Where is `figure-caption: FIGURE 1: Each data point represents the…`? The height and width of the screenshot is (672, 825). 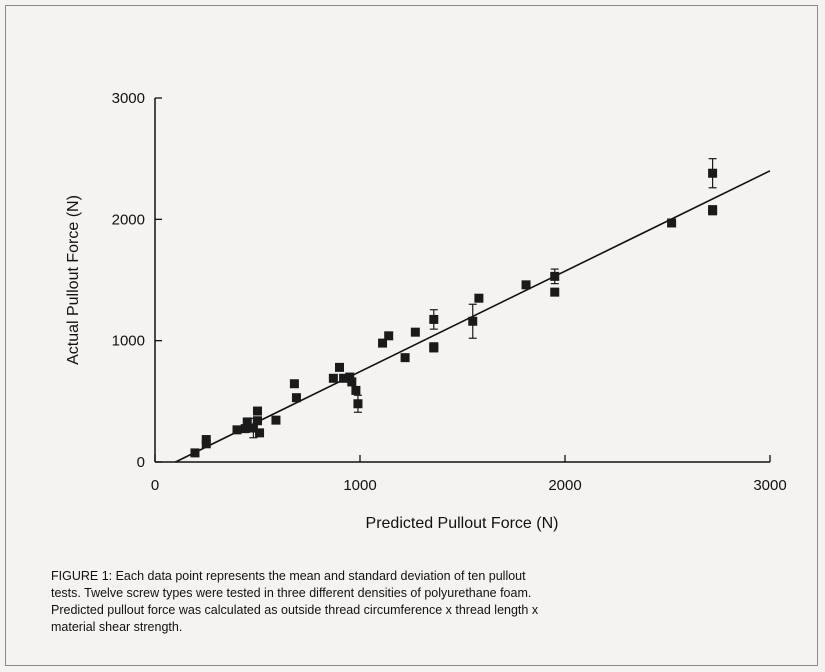 figure-caption: FIGURE 1: Each data point represents the… is located at coordinates (416, 602).